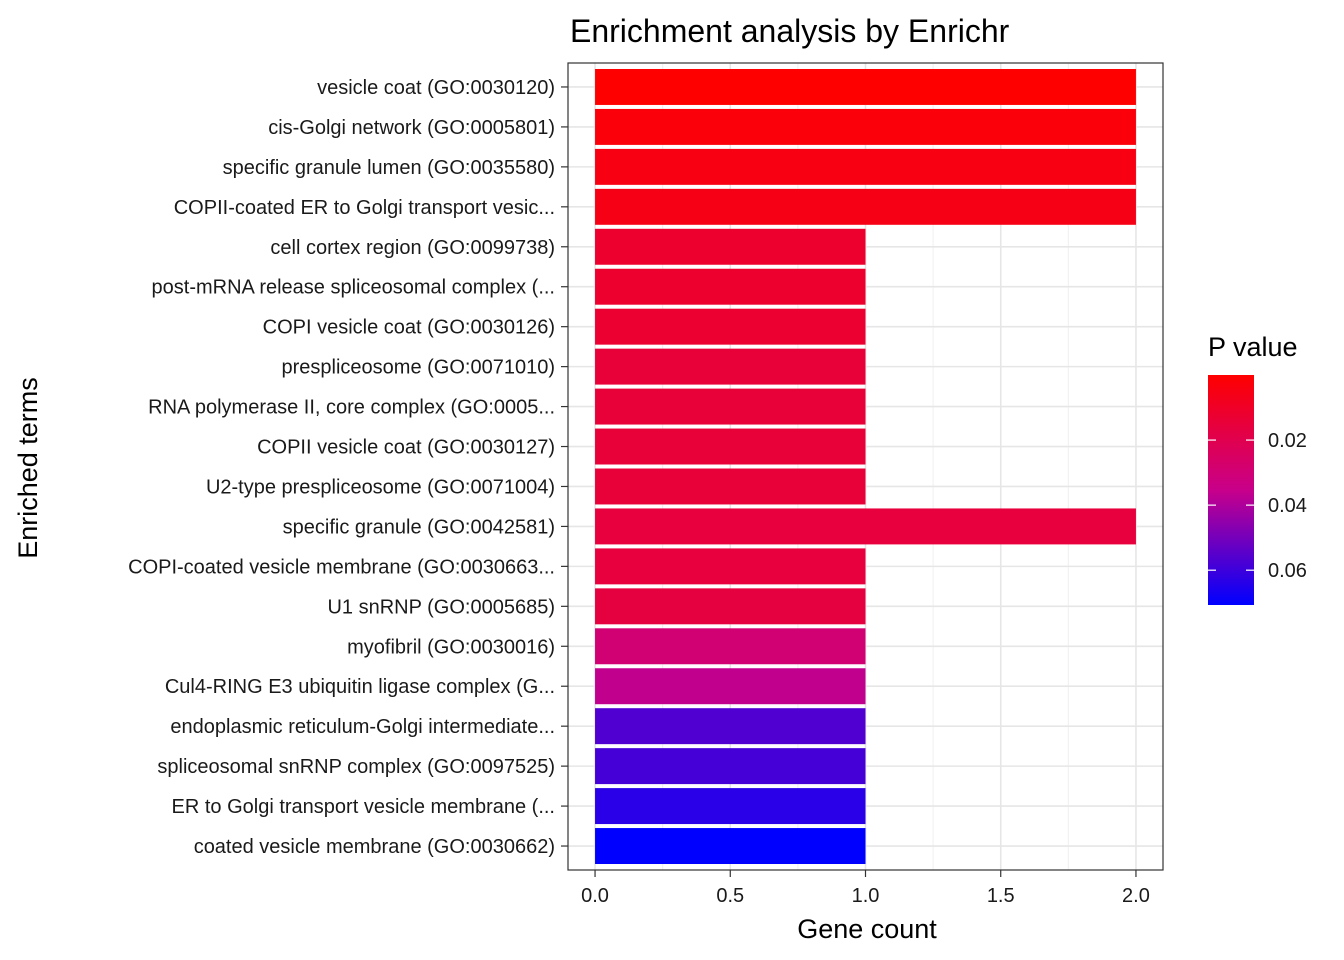  Describe the element at coordinates (866, 896) in the screenshot. I see `x-tick-label: 1.0` at that location.